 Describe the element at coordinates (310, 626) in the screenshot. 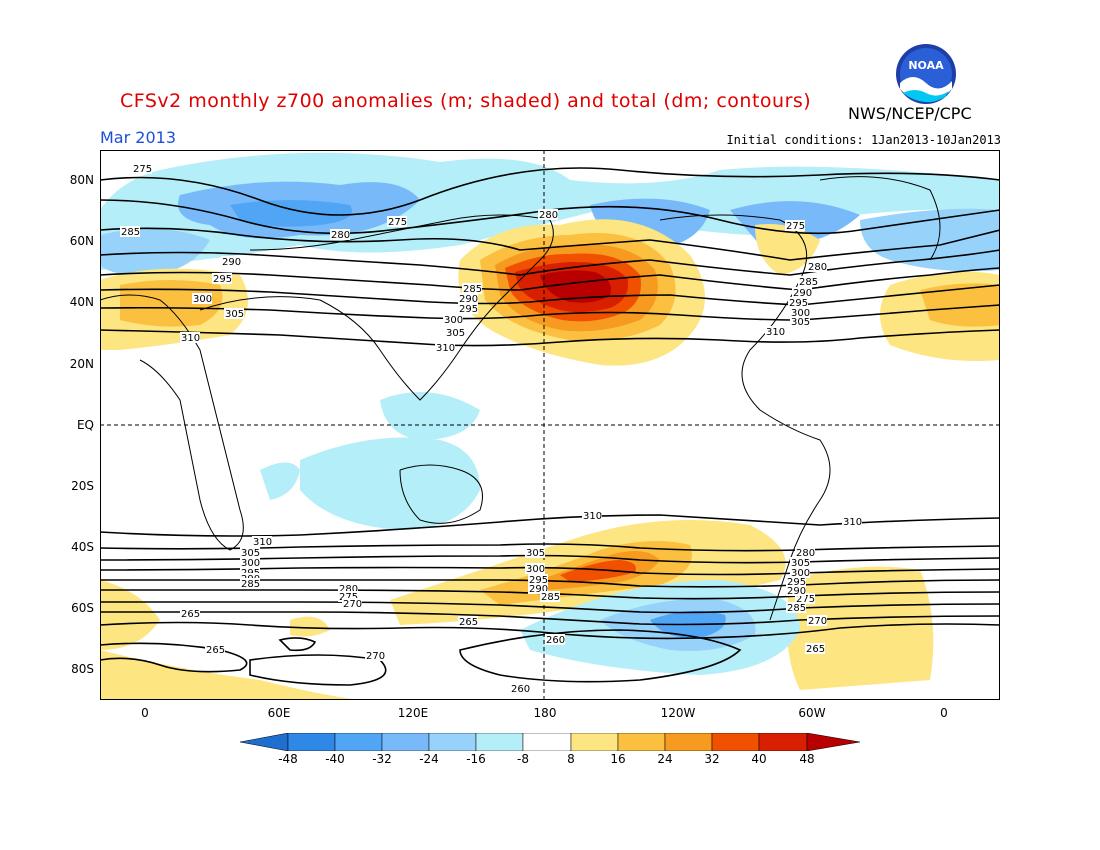

I see `anomaly-positive-patch` at that location.